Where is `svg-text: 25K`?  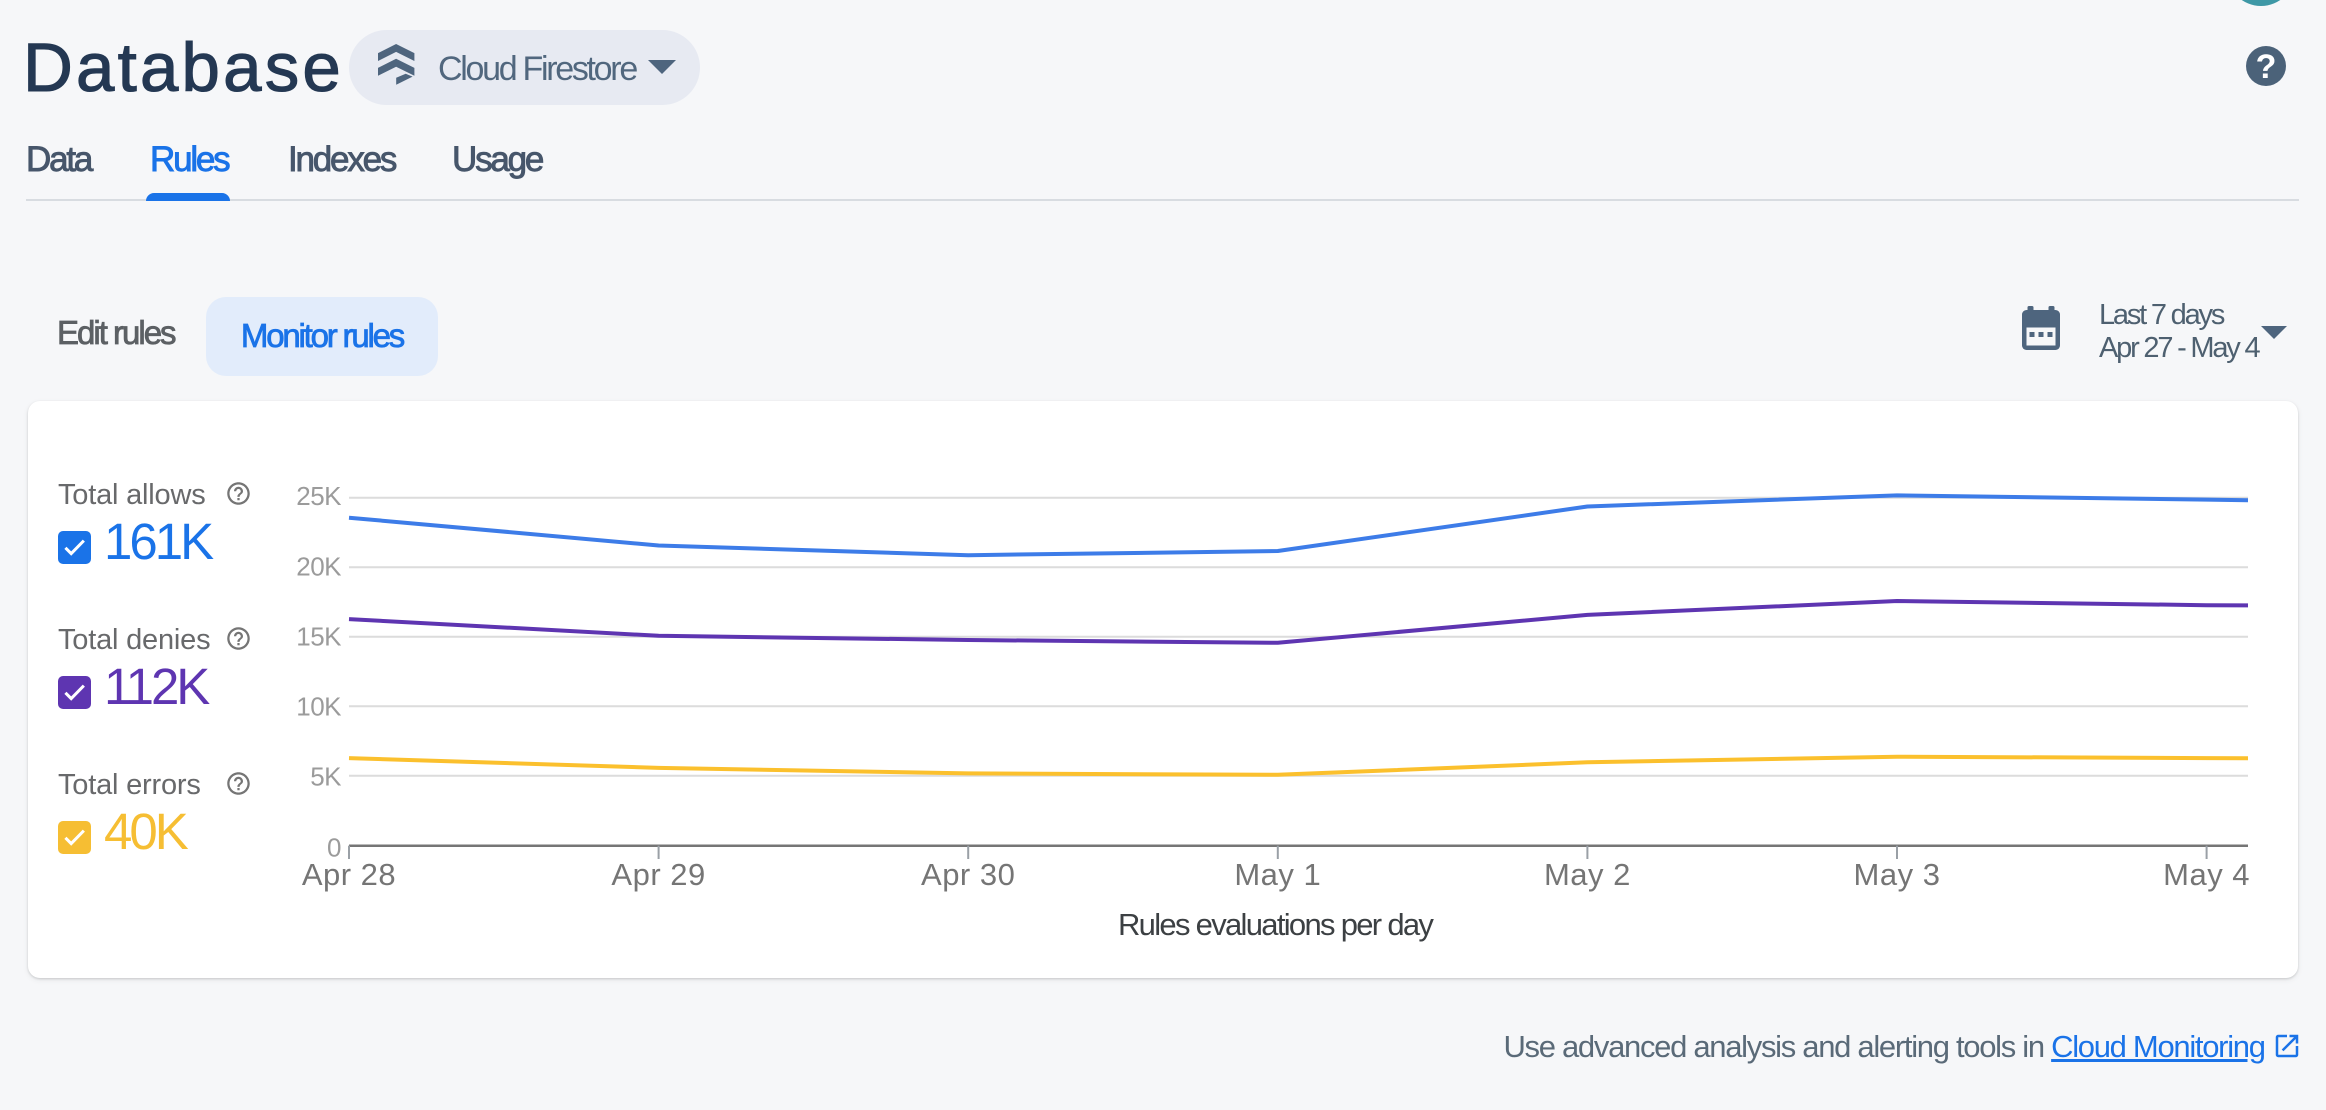
svg-text: 25K is located at coordinates (319, 496).